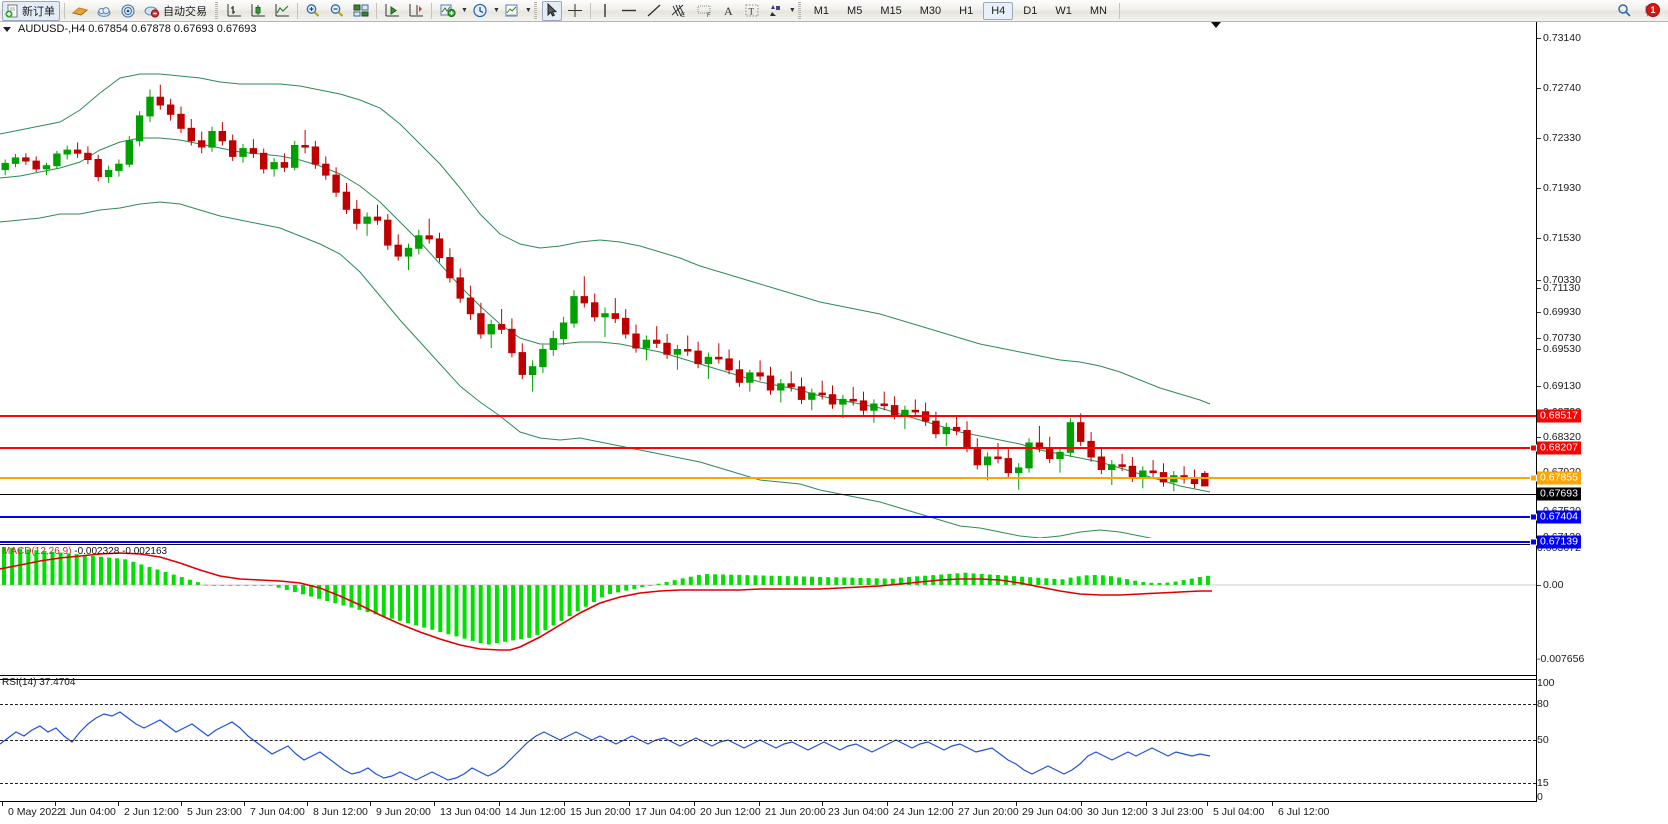 The width and height of the screenshot is (1668, 824). Describe the element at coordinates (313, 11) in the screenshot. I see `zoom-in-button` at that location.